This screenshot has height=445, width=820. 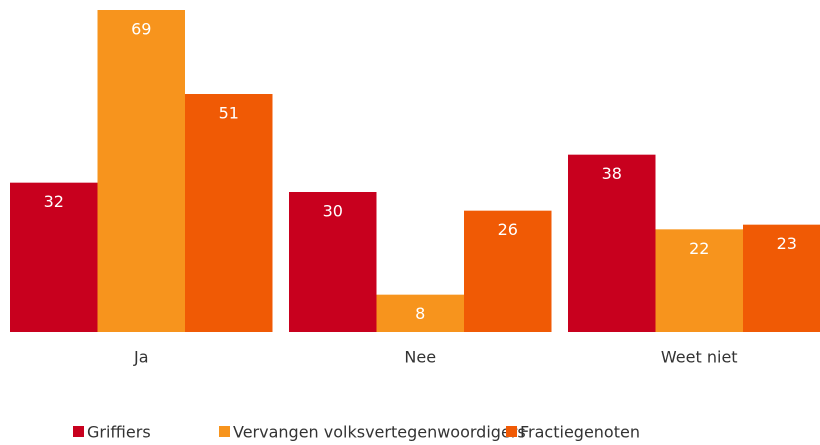 What do you see at coordinates (699, 357) in the screenshot?
I see `x-tick-label: Weet niet` at bounding box center [699, 357].